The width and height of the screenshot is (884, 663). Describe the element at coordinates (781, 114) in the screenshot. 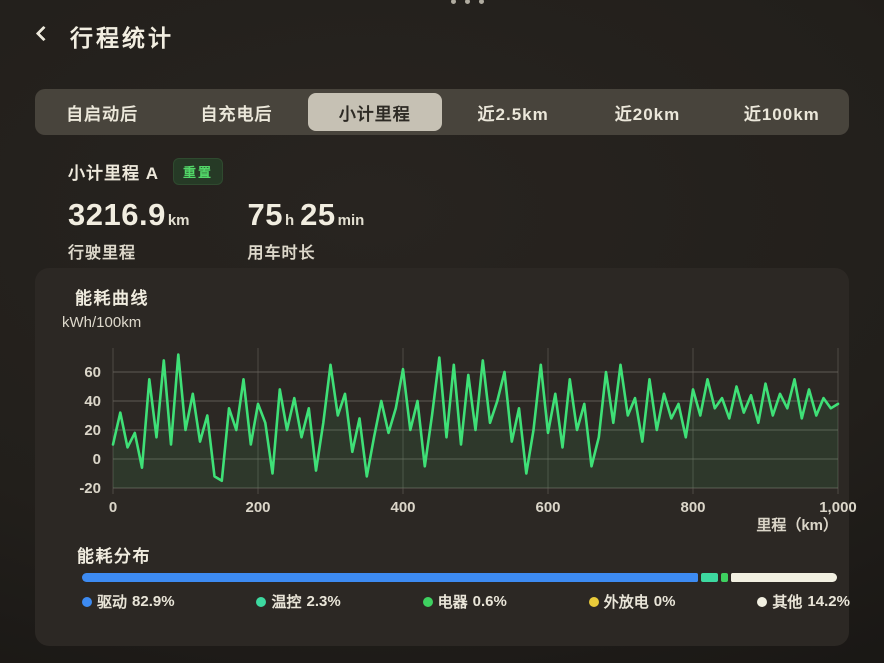

I see `tab-last-100km: 近100km` at that location.